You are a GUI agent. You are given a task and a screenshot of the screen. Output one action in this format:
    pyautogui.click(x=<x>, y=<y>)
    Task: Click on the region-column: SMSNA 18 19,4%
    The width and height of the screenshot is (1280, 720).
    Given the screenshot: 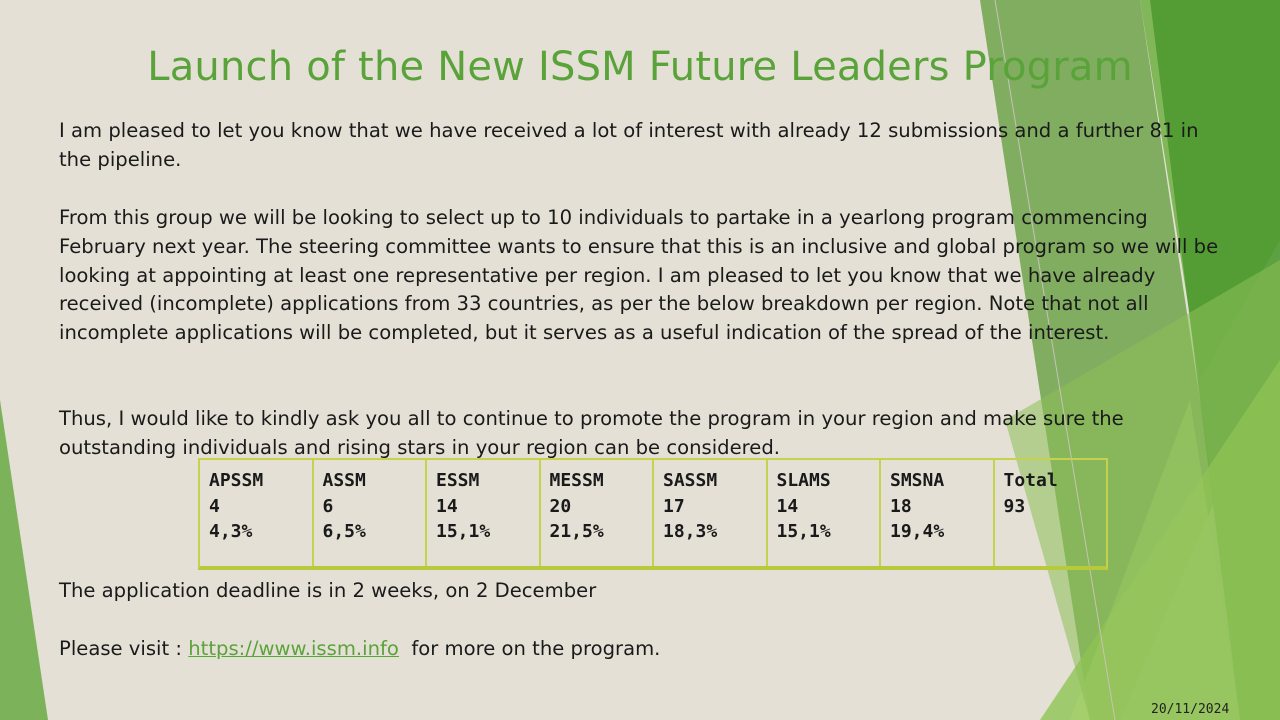 What is the action you would take?
    pyautogui.click(x=938, y=513)
    